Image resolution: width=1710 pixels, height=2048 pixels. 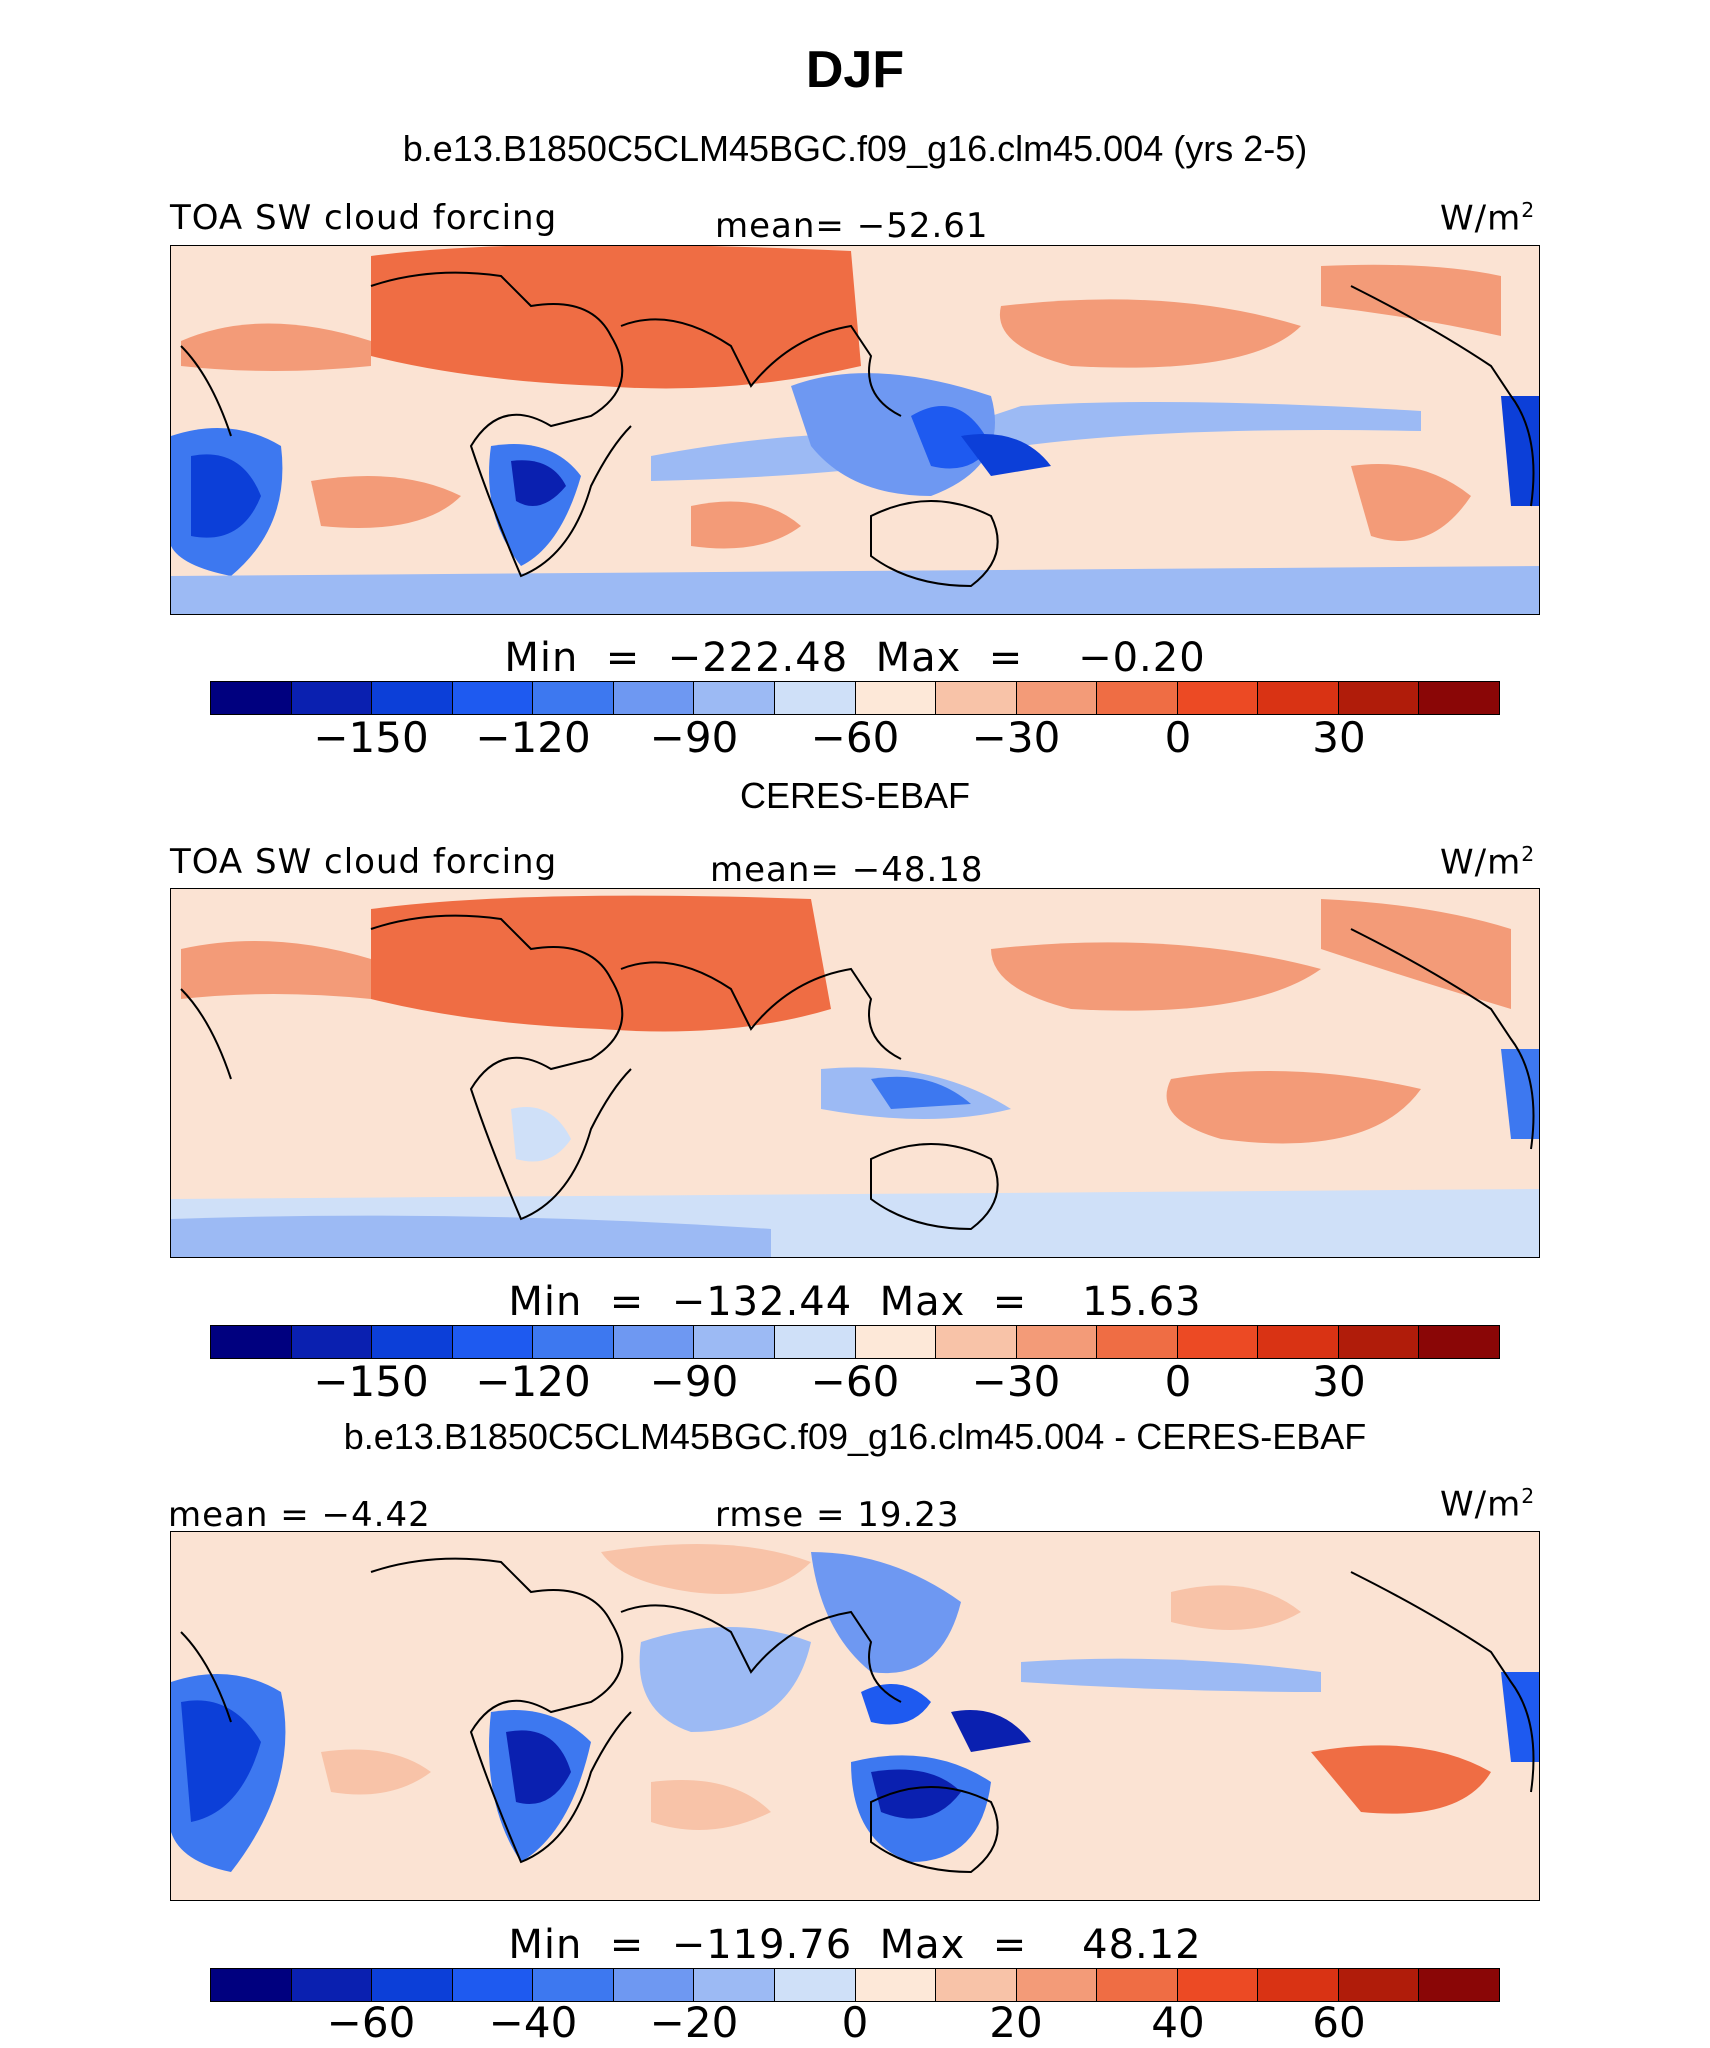 I want to click on figure-title: DJF, so click(x=855, y=70).